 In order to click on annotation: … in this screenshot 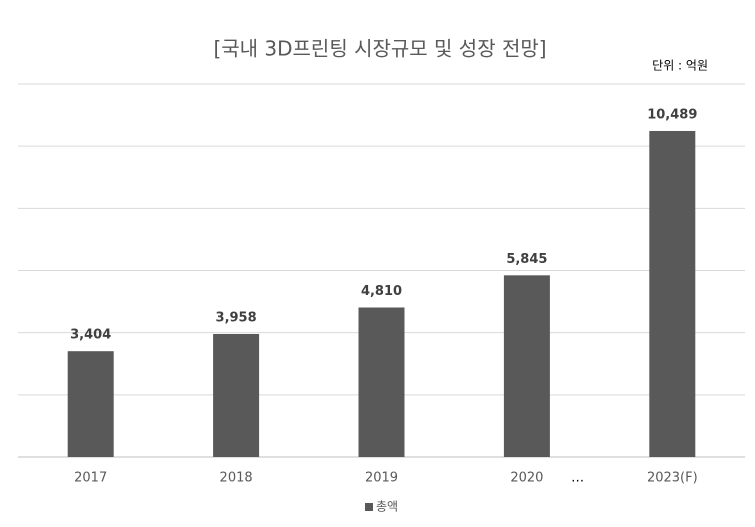, I will do `click(577, 478)`.